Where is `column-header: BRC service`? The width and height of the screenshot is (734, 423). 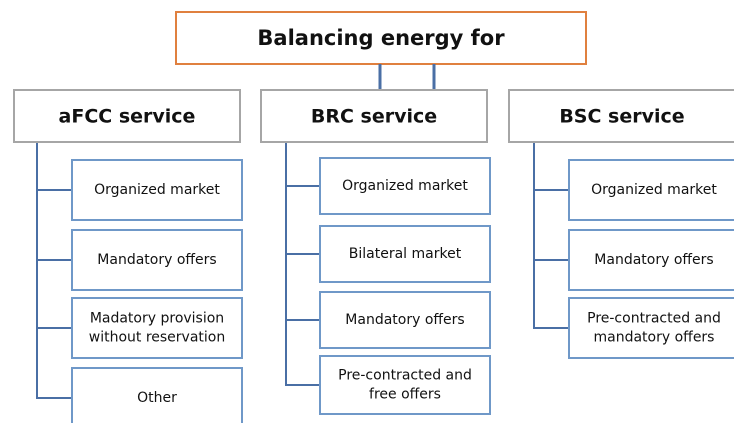 column-header: BRC service is located at coordinates (374, 117).